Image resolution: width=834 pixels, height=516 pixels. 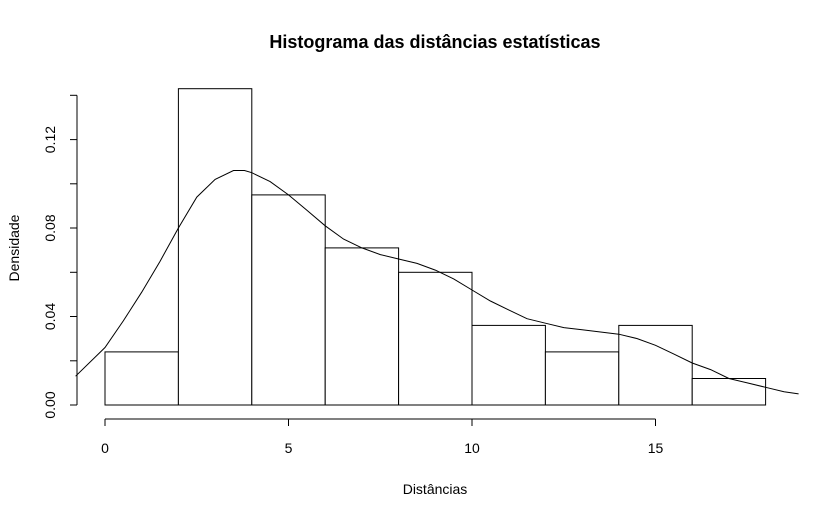 I want to click on x-tick-label: 15, so click(x=656, y=448).